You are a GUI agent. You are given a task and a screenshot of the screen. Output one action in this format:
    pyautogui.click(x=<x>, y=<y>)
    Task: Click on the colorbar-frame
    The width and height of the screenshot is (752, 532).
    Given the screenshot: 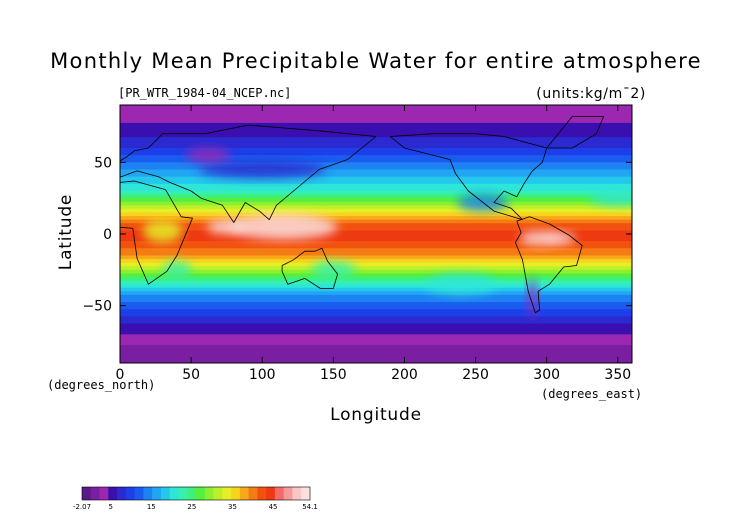 What is the action you would take?
    pyautogui.click(x=196, y=493)
    